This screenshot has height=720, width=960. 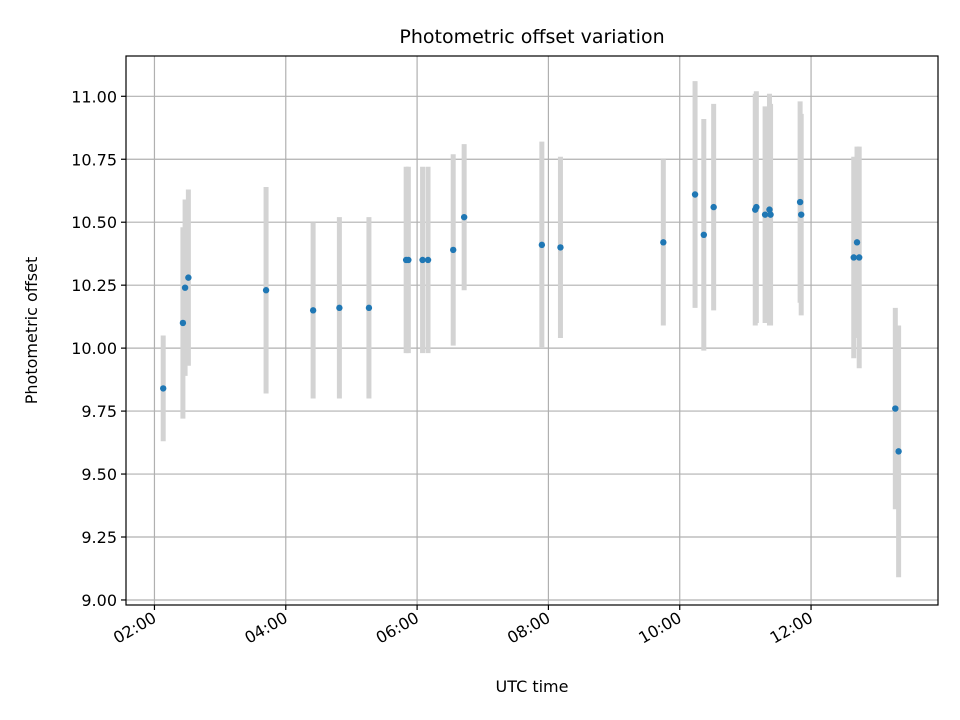 What do you see at coordinates (659, 628) in the screenshot?
I see `x-tick-label: 10:00` at bounding box center [659, 628].